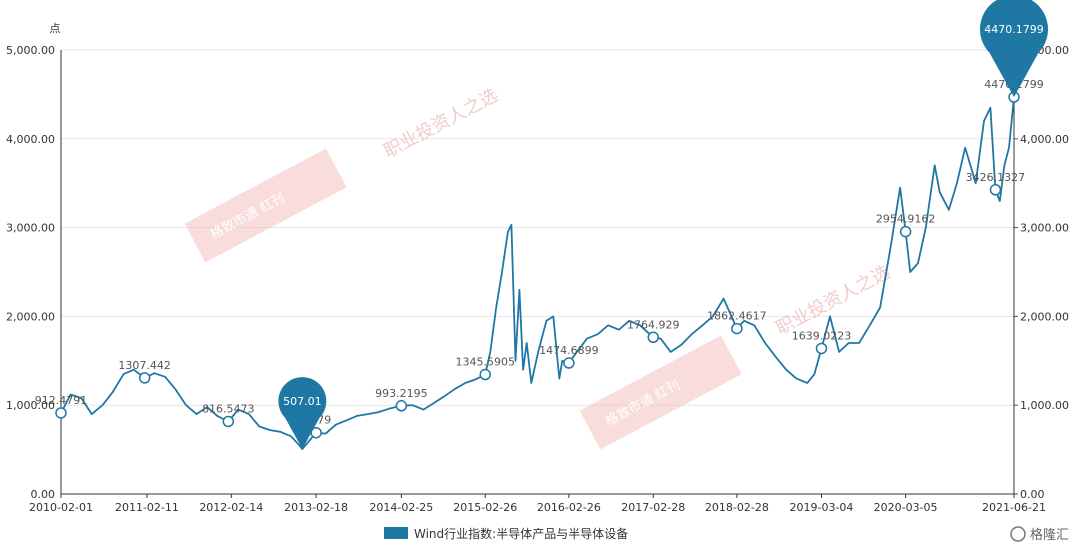 Image resolution: width=1080 pixels, height=546 pixels. I want to click on y-tick-label: 5,000.00, so click(30, 50).